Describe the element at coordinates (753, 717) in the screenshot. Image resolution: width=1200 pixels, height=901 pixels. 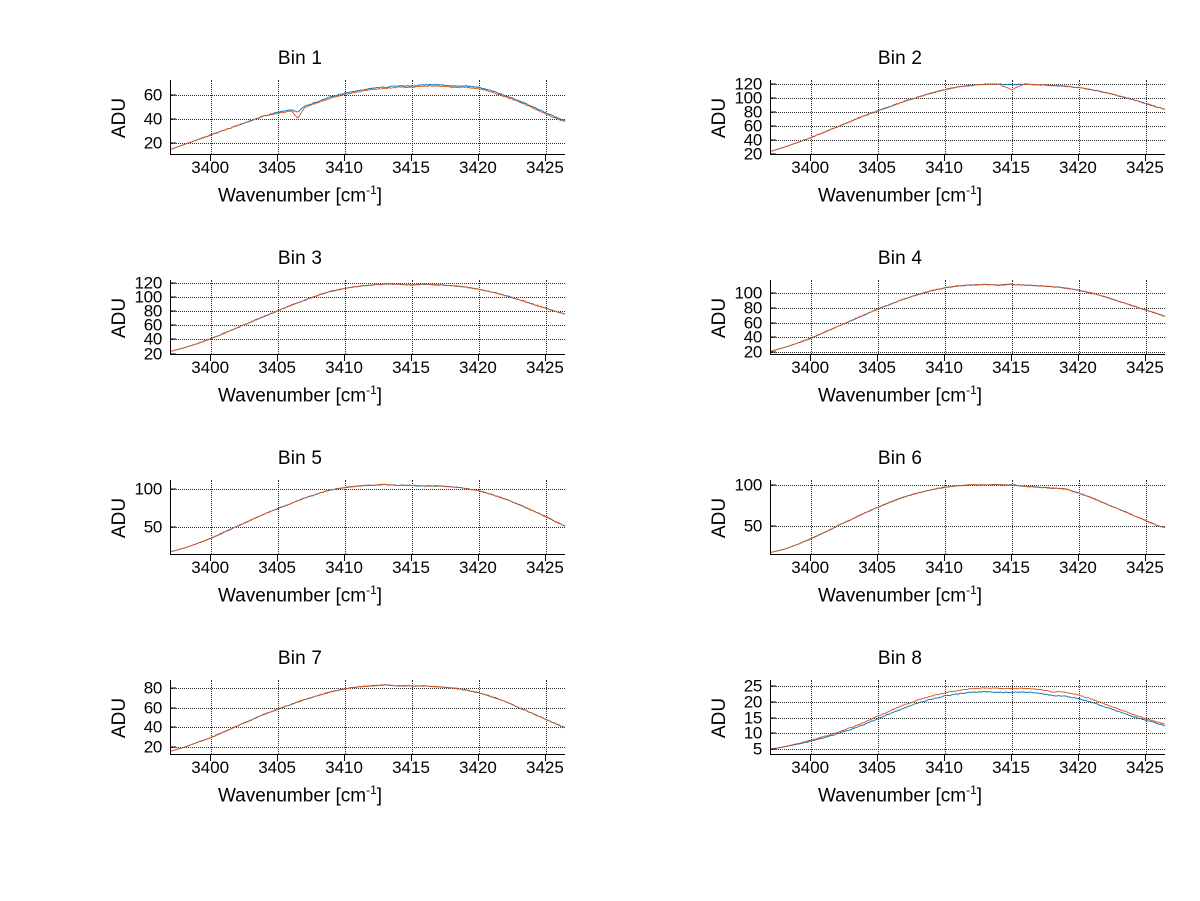
I see `y-tick-label: 15` at that location.